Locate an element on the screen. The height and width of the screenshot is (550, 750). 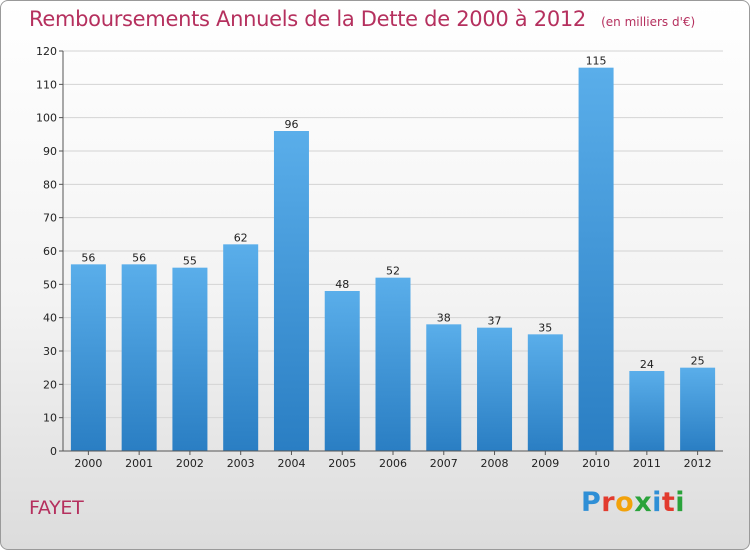
x-tick-label: 2000 is located at coordinates (88, 463).